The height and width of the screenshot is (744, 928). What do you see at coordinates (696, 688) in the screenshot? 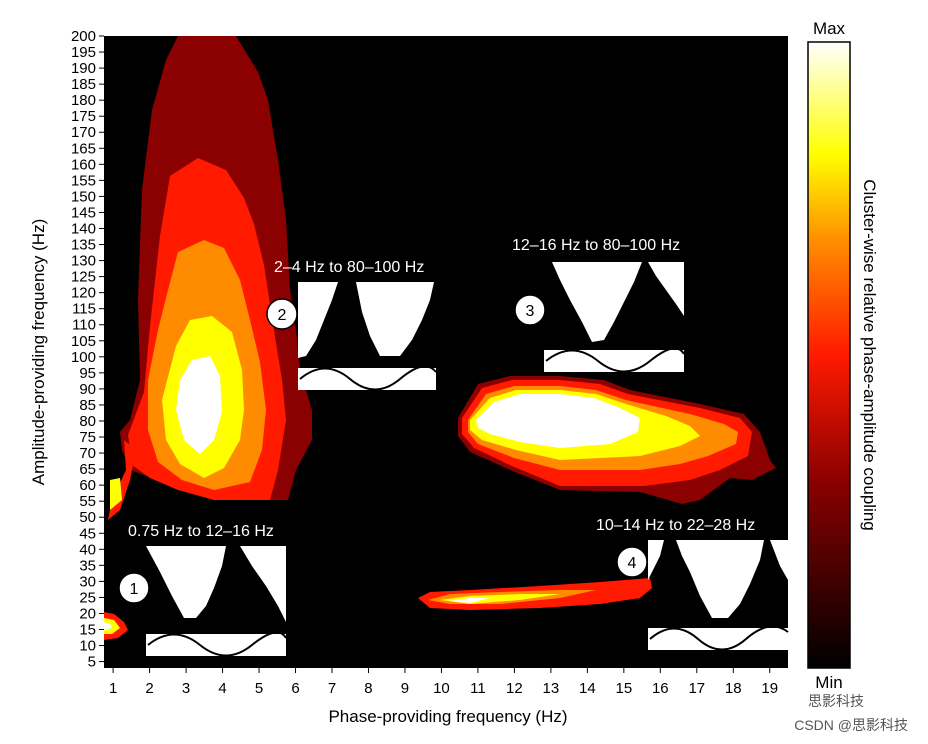
I see `x-tick-label: 17` at bounding box center [696, 688].